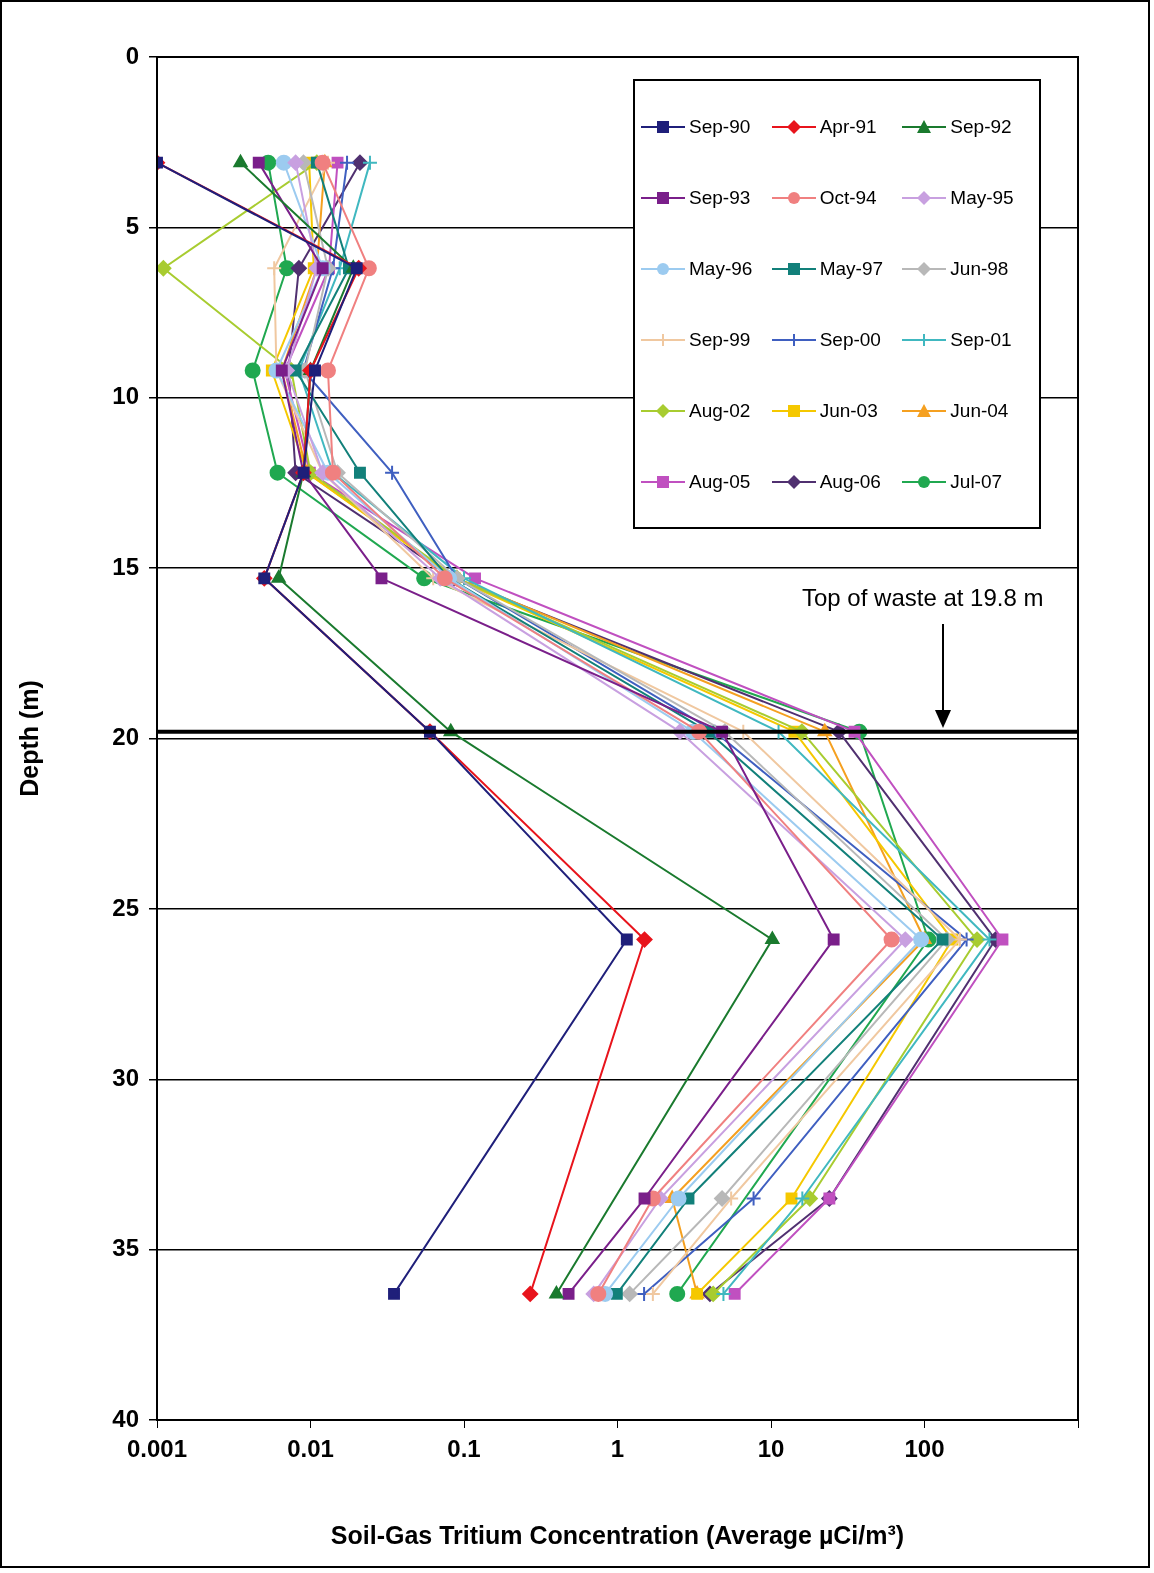 The image size is (1154, 1573). Describe the element at coordinates (720, 410) in the screenshot. I see `legend-label: Aug-02` at that location.